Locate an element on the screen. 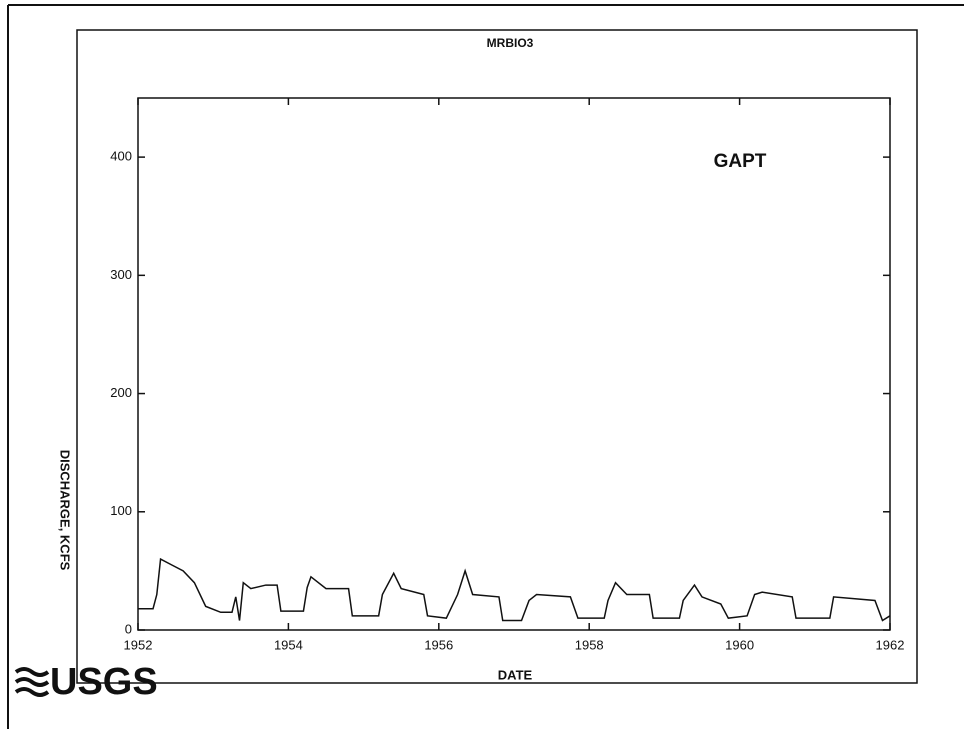 This screenshot has height=729, width=964. x-tick-label: 1962 is located at coordinates (890, 644).